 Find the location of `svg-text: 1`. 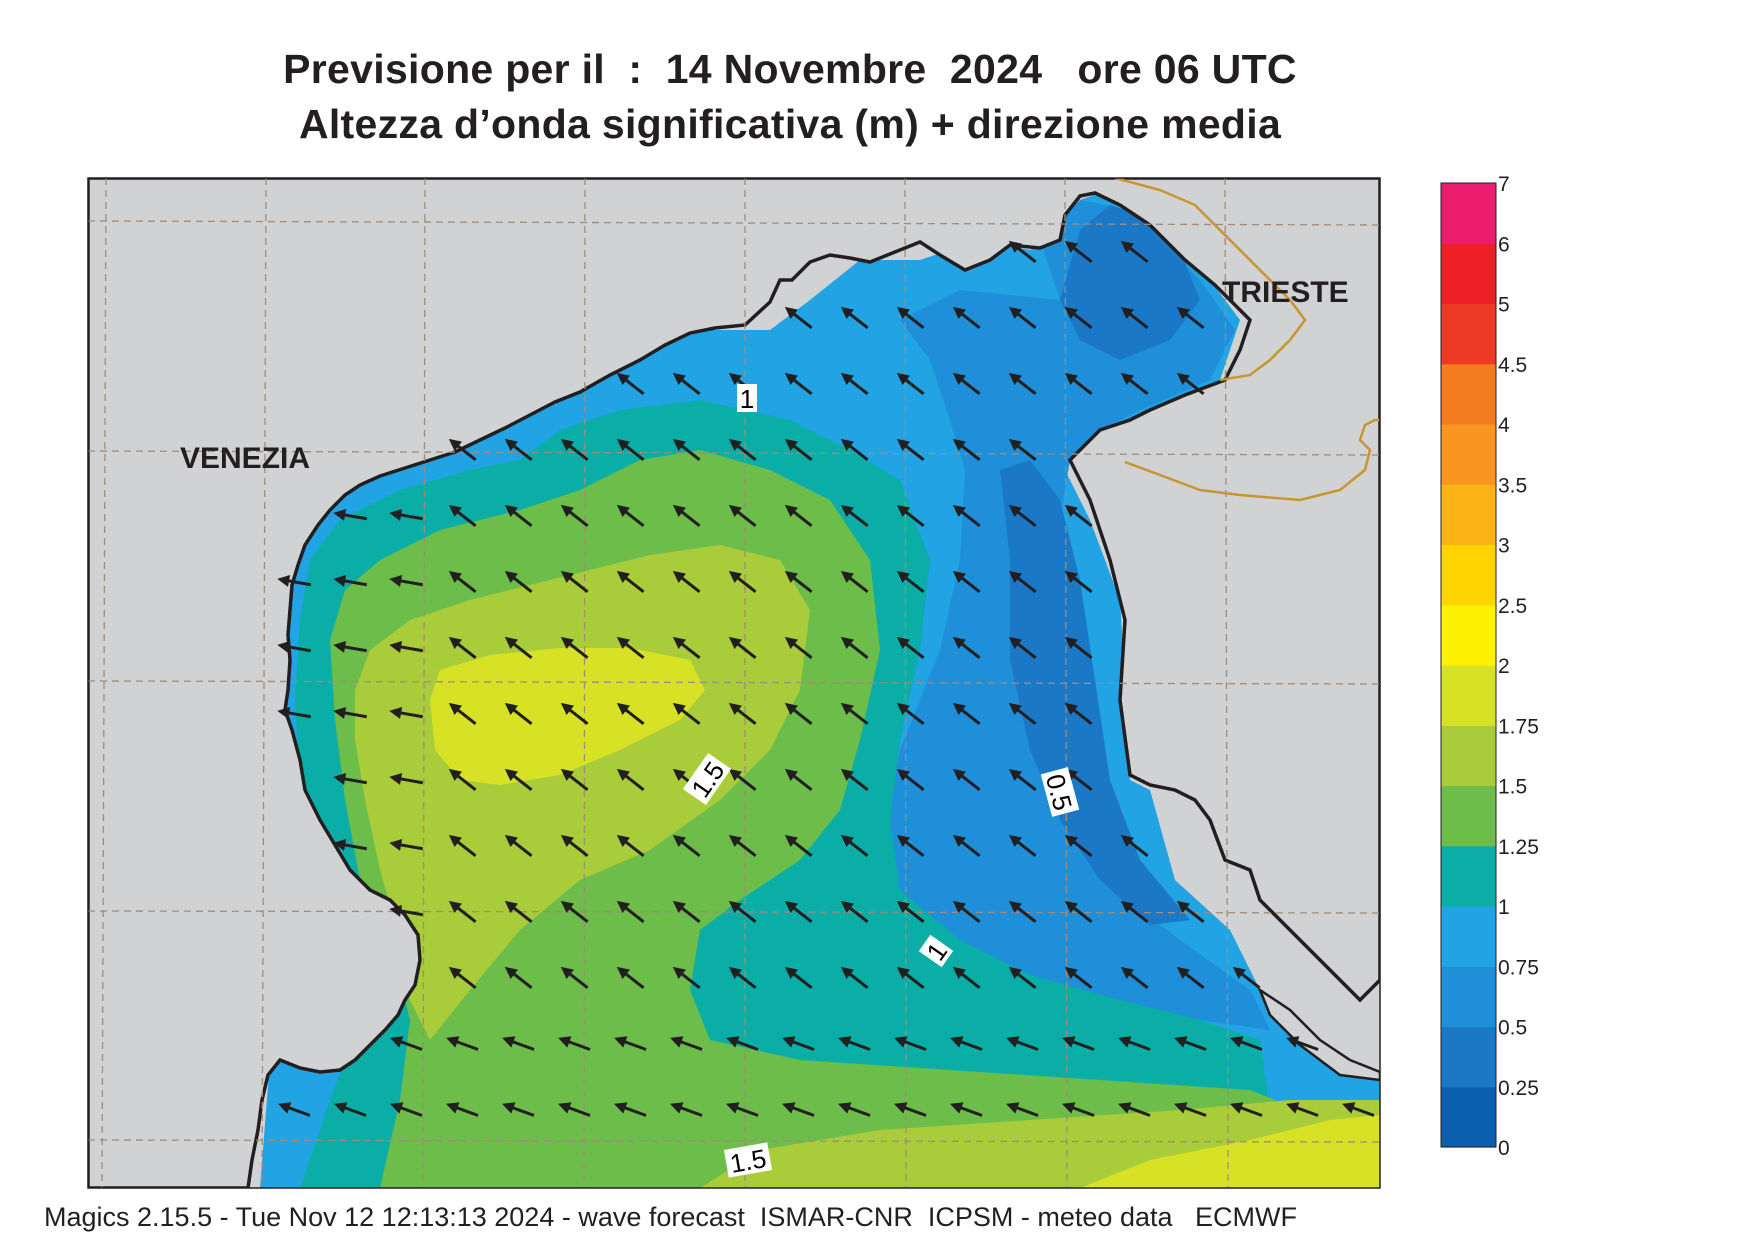

svg-text: 1 is located at coordinates (747, 399).